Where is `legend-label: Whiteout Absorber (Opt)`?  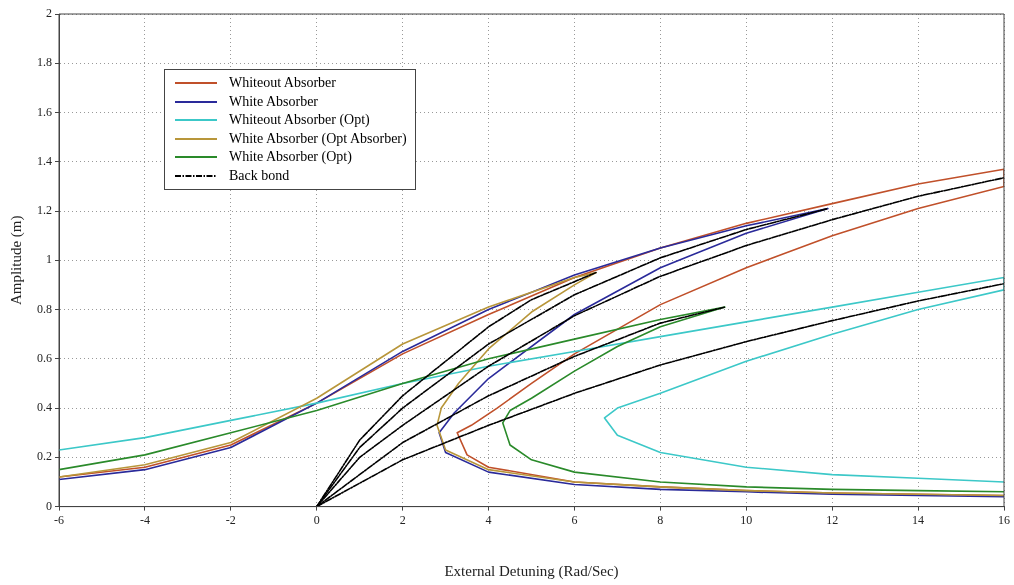 legend-label: Whiteout Absorber (Opt) is located at coordinates (299, 120).